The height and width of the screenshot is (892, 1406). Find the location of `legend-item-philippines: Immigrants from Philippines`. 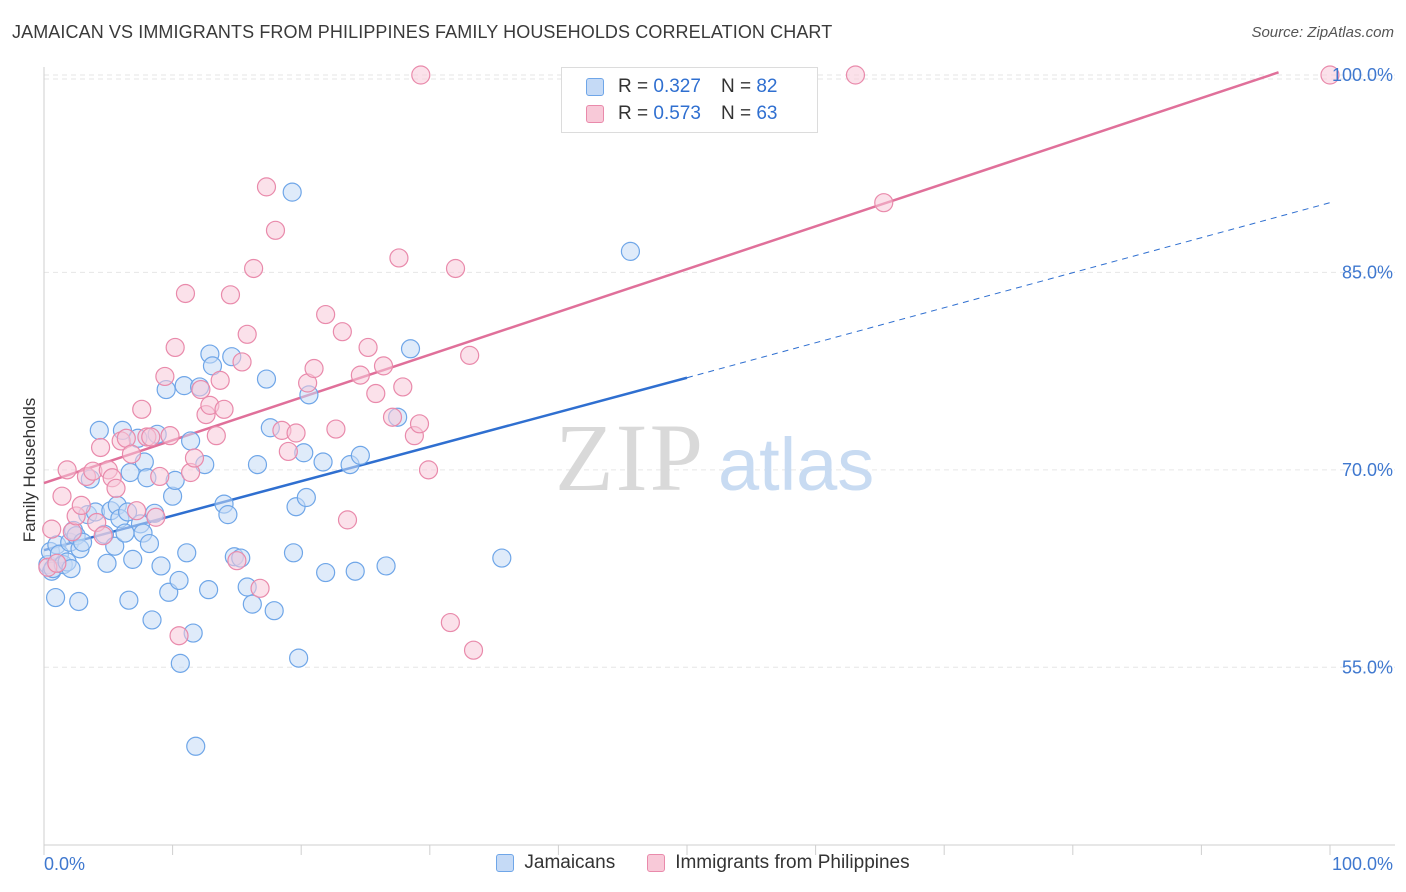

legend-item-philippines: Immigrants from Philippines is located at coordinates (778, 863).